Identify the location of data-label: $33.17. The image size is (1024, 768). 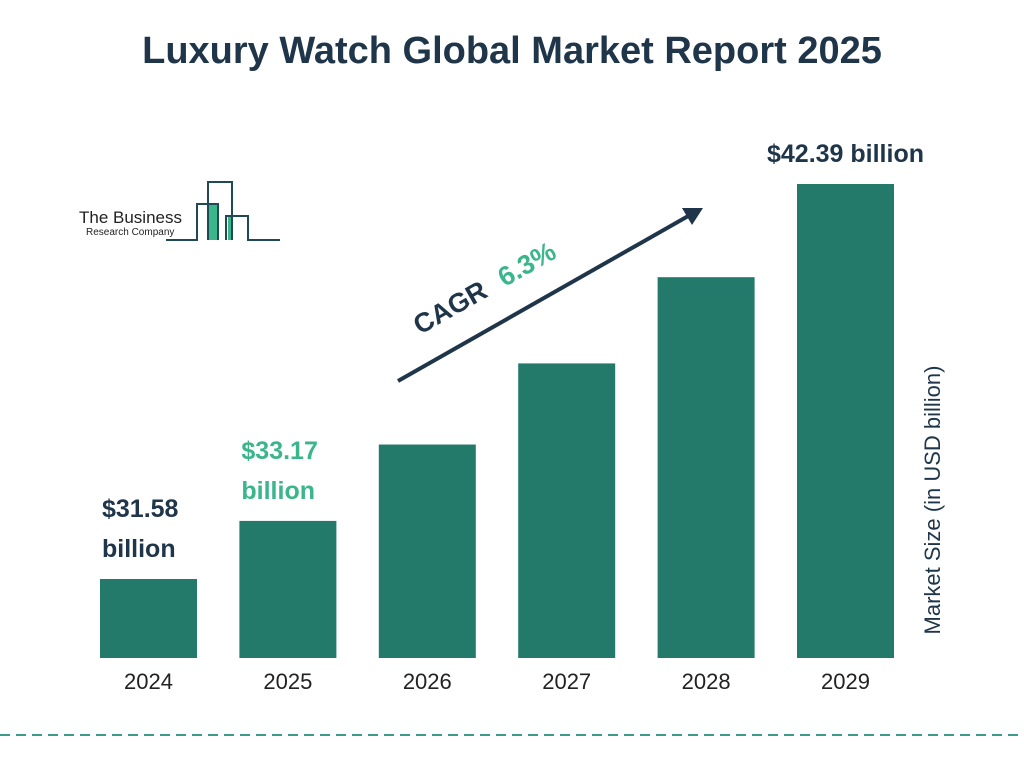
(279, 451).